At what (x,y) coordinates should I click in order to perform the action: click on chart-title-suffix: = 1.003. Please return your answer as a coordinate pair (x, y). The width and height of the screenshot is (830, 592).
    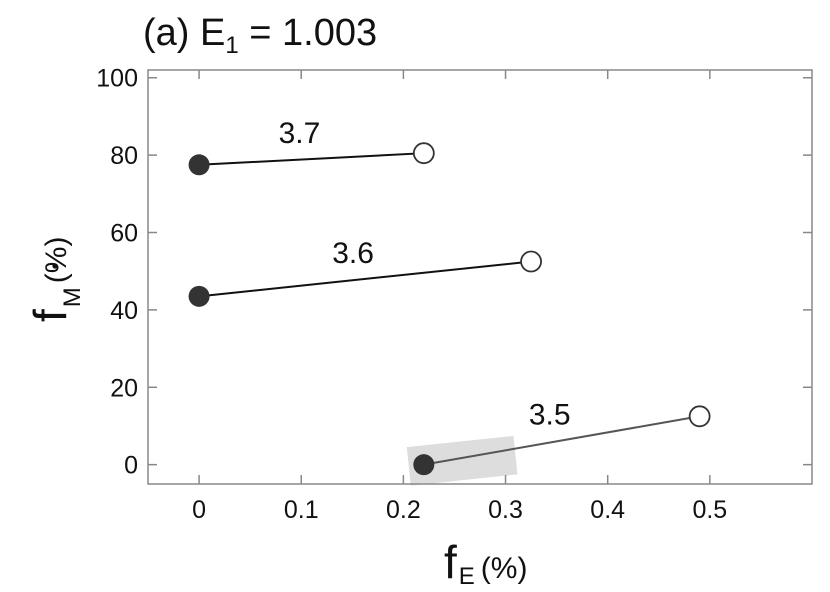
    Looking at the image, I should click on (308, 33).